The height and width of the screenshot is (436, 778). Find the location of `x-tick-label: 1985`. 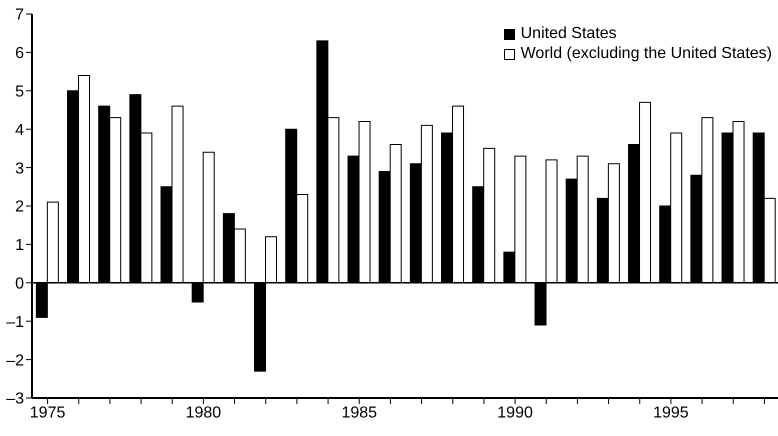

x-tick-label: 1985 is located at coordinates (359, 413).